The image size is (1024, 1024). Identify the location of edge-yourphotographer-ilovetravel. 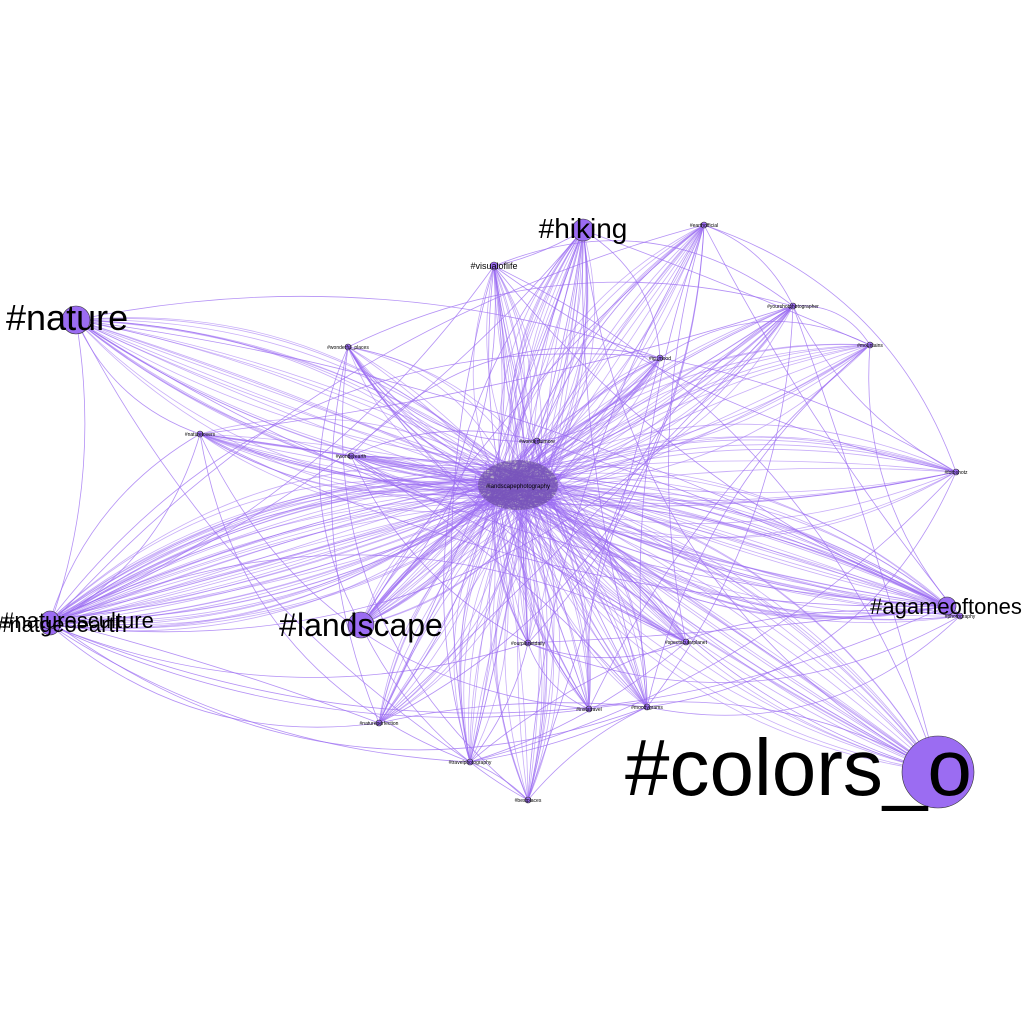
(690, 507).